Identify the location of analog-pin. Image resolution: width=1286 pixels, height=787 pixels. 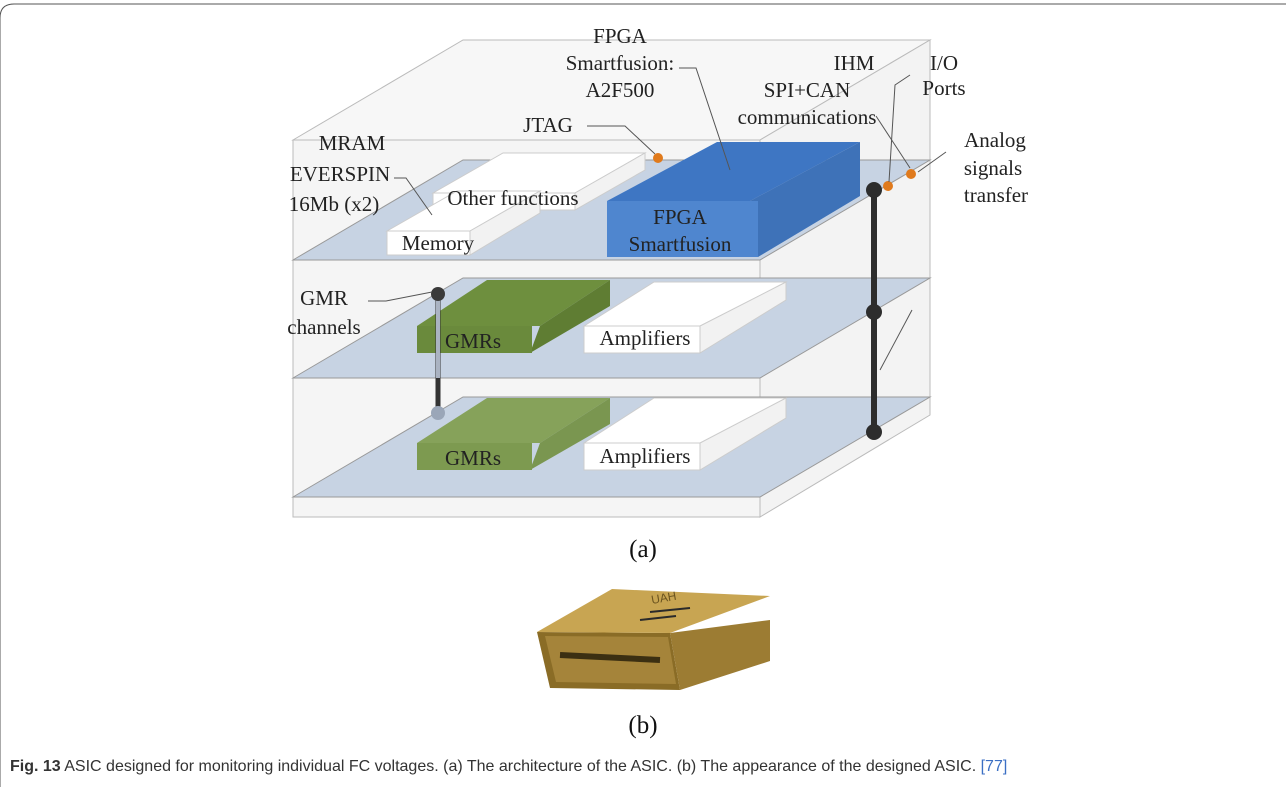
(911, 174).